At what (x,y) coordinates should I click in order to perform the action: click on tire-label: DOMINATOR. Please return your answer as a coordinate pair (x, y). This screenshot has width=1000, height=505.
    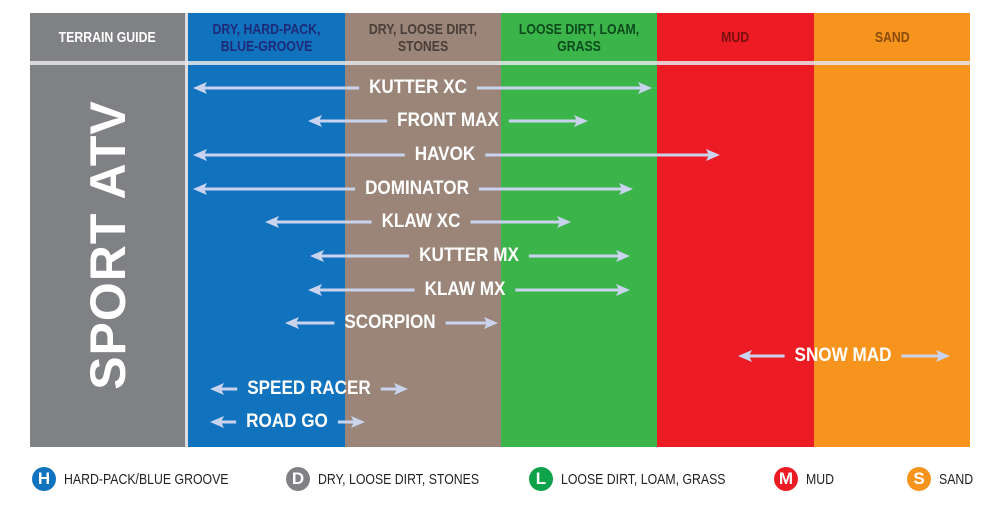
    Looking at the image, I should click on (417, 188).